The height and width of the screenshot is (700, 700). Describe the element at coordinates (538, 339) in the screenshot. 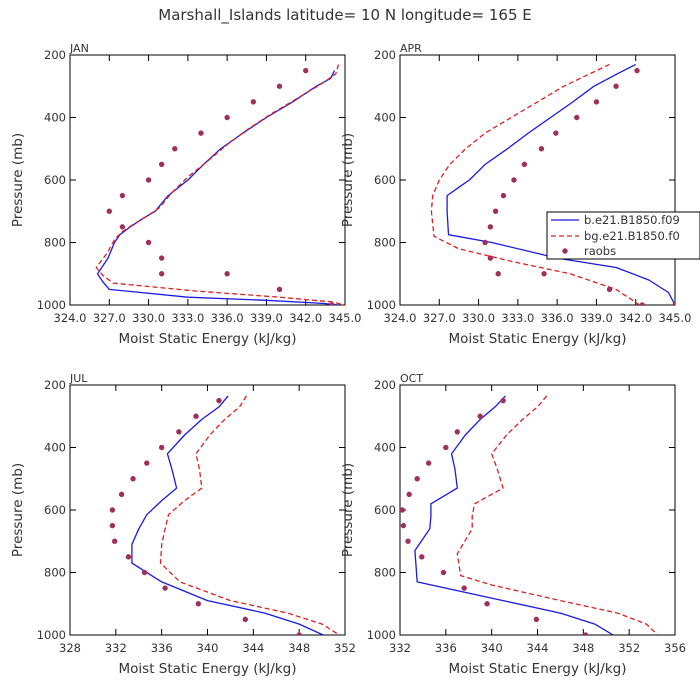

I see `x-axis-title: Moist Static Energy (kJ/kg)` at that location.